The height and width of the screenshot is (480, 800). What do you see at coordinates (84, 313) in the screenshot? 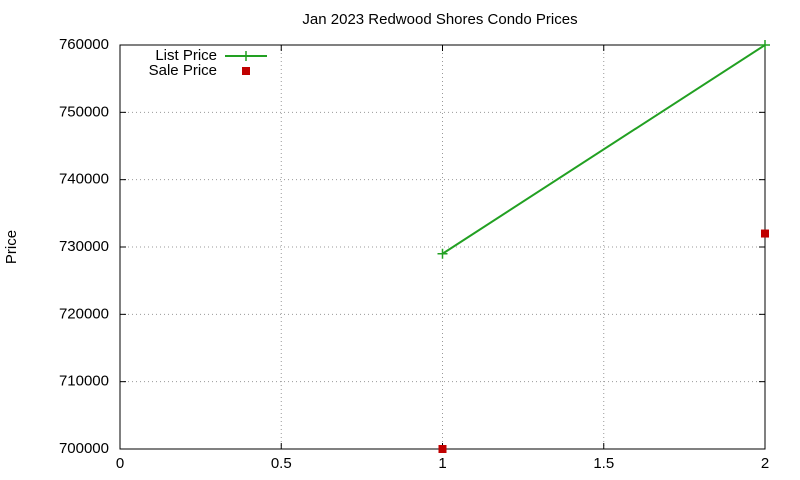
I see `y-tick-label: 720000` at bounding box center [84, 313].